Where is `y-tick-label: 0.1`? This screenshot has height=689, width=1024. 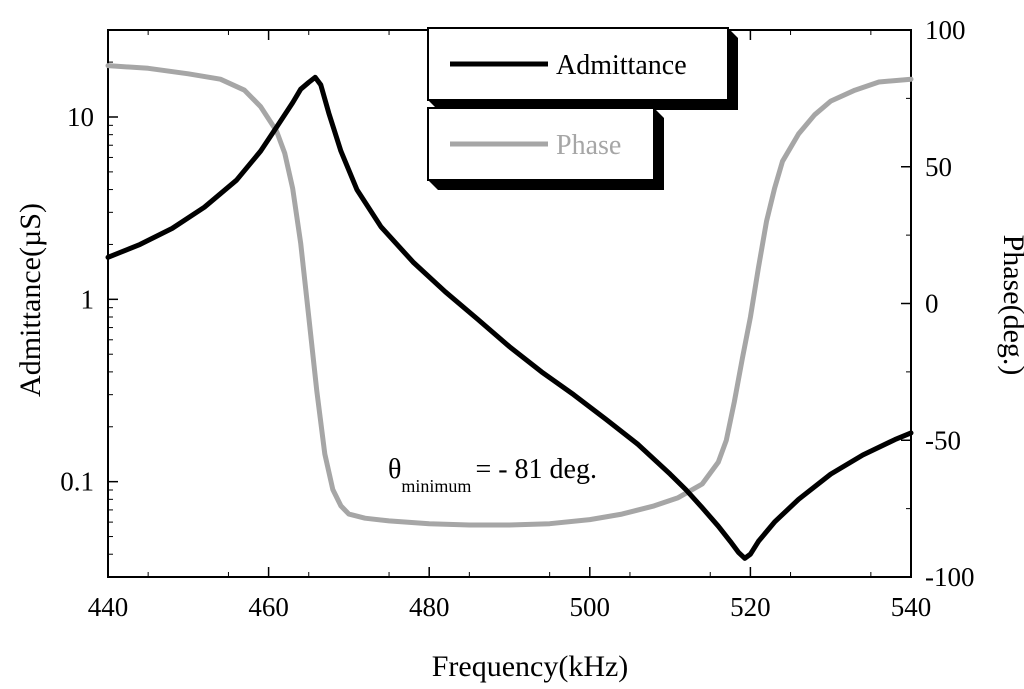 y-tick-label: 0.1 is located at coordinates (77, 482).